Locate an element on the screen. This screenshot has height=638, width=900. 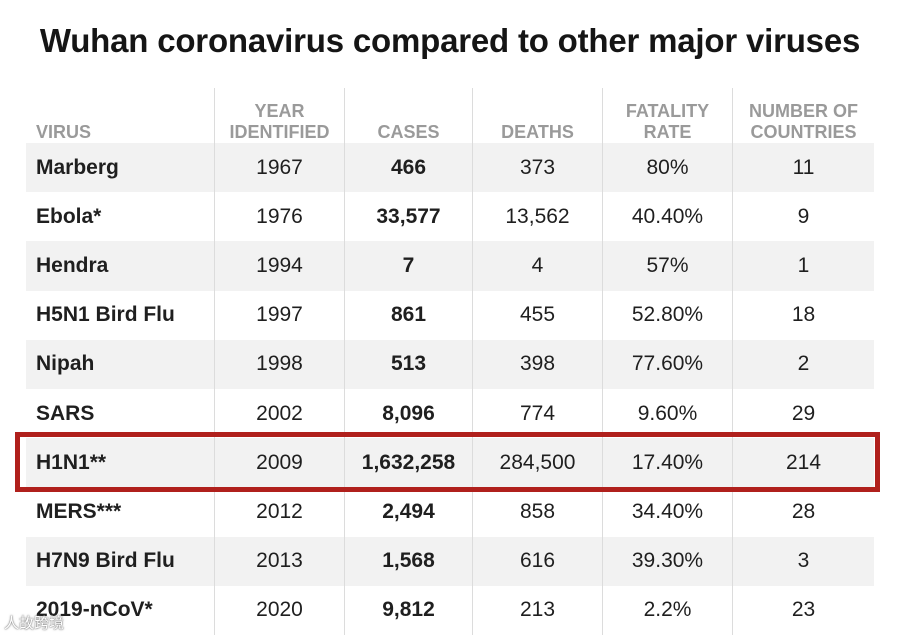
cell-deaths: 398 is located at coordinates (537, 364).